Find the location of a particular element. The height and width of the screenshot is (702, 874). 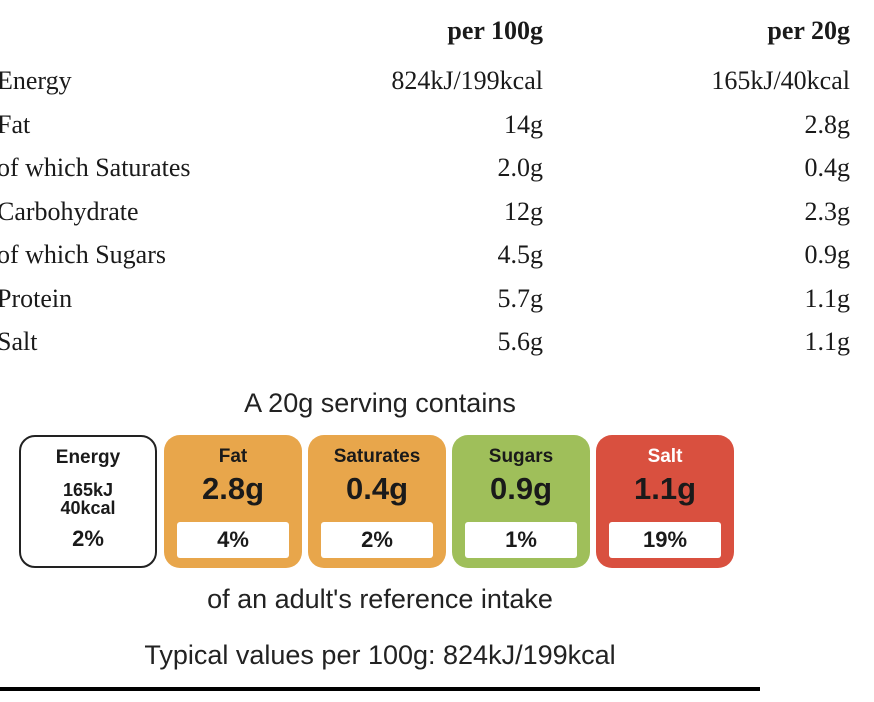

row-label: of which Saturates is located at coordinates (95, 167).